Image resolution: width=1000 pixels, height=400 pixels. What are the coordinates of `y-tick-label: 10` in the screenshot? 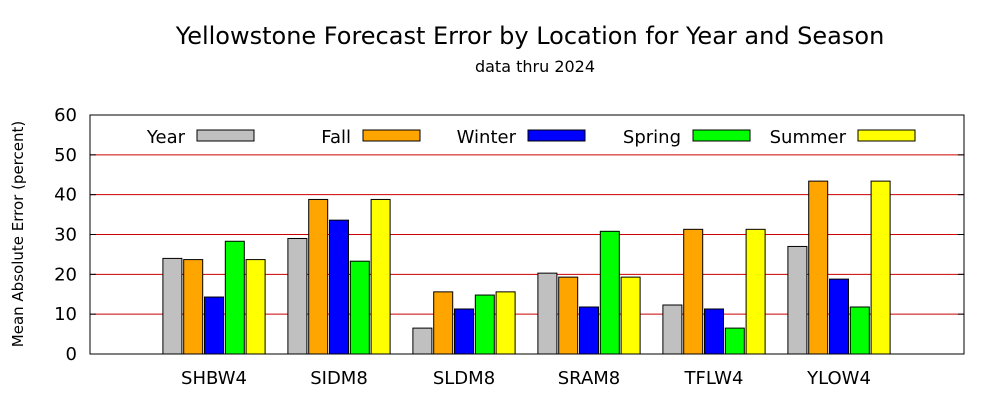 It's located at (65, 314).